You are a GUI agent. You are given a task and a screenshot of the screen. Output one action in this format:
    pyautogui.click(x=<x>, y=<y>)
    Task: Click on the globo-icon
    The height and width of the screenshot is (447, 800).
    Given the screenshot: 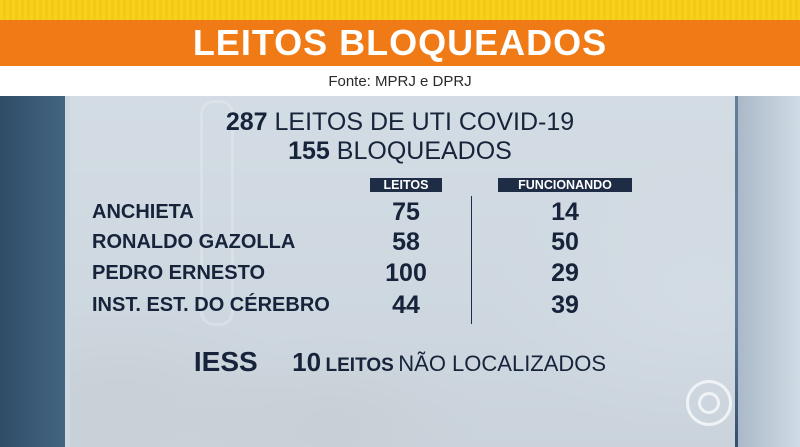 What is the action you would take?
    pyautogui.click(x=709, y=403)
    